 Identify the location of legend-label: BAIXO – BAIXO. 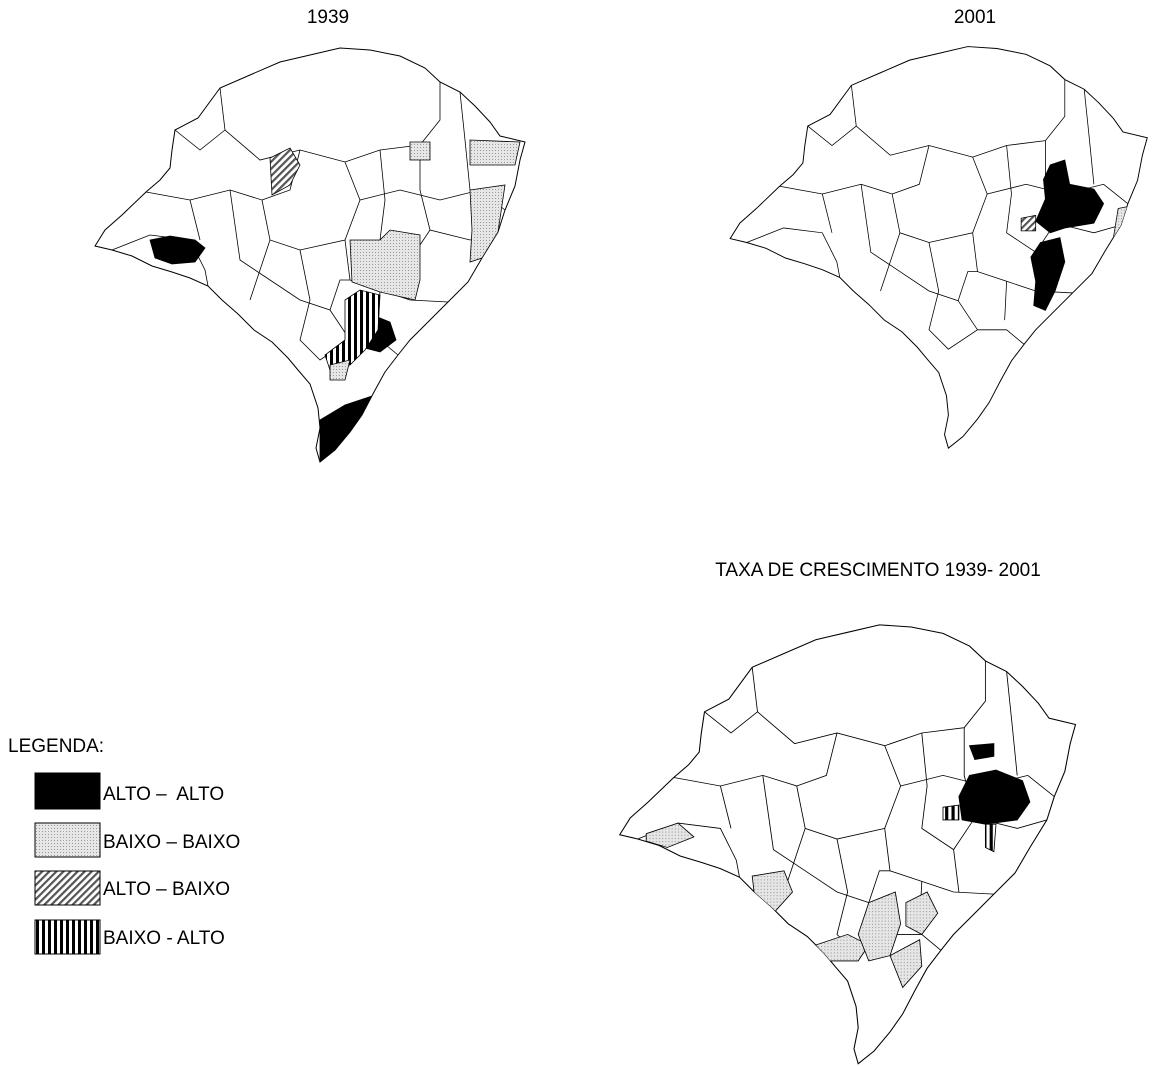
(171, 842).